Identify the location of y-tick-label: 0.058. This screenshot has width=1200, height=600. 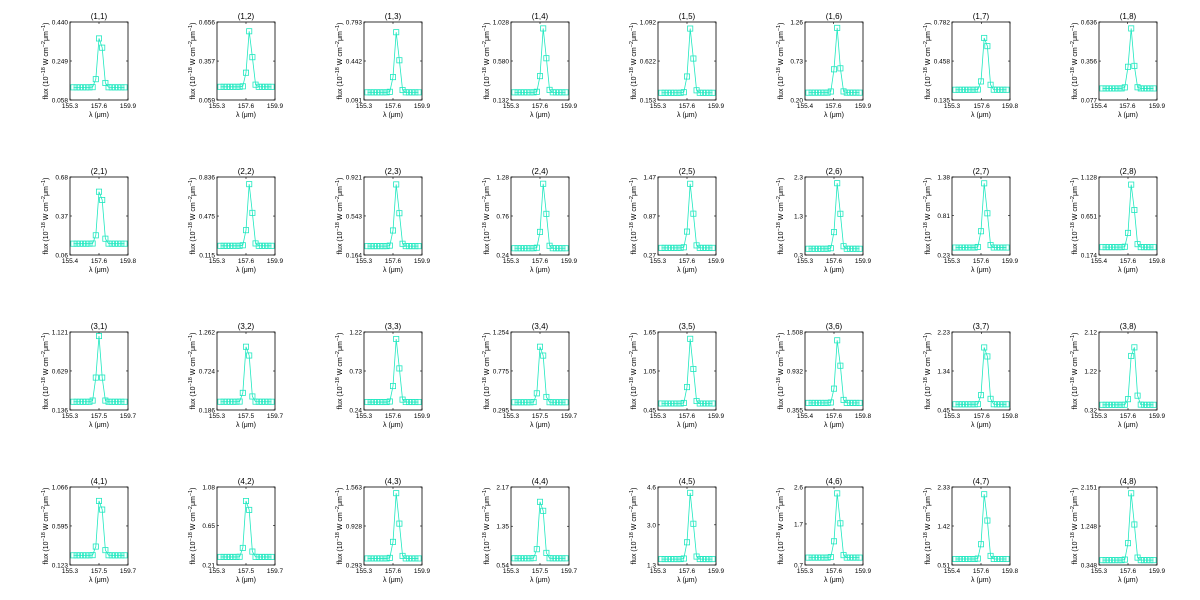
(60, 101).